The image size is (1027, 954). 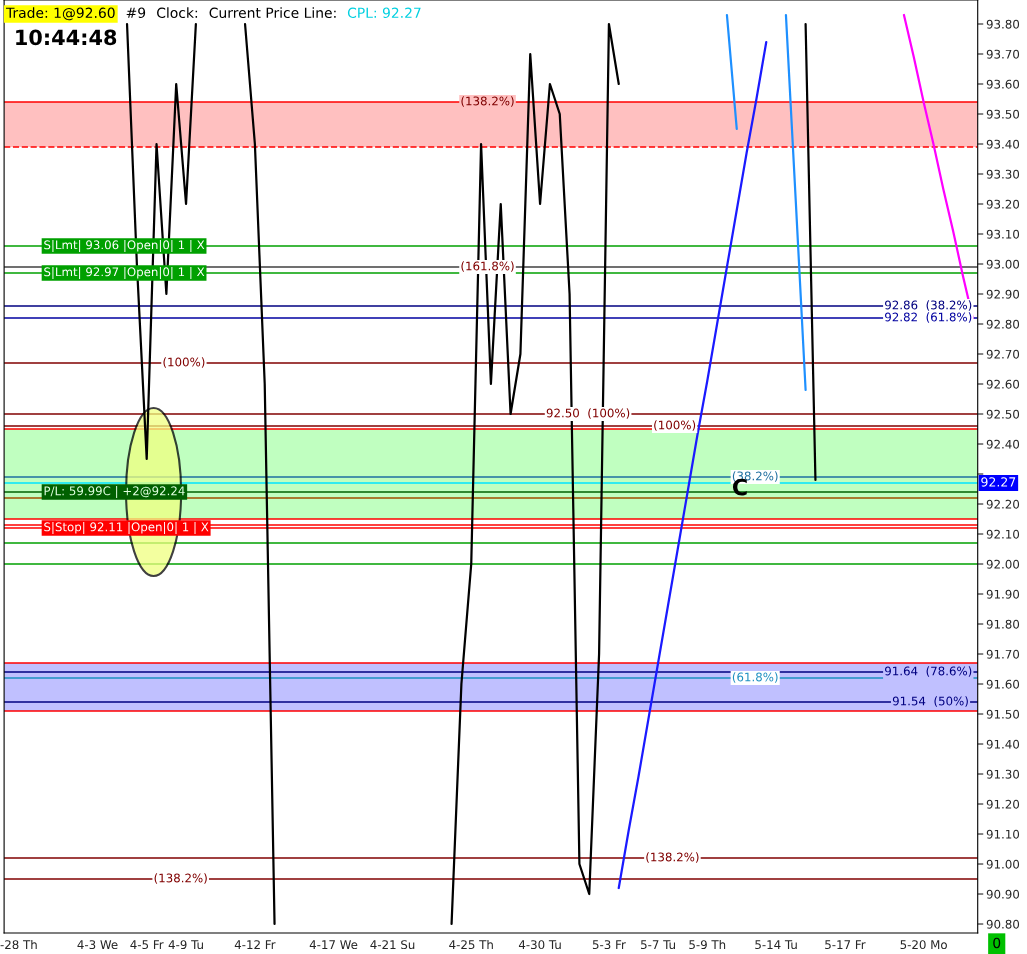 What do you see at coordinates (487, 266) in the screenshot?
I see `annotation: (161.8%)` at bounding box center [487, 266].